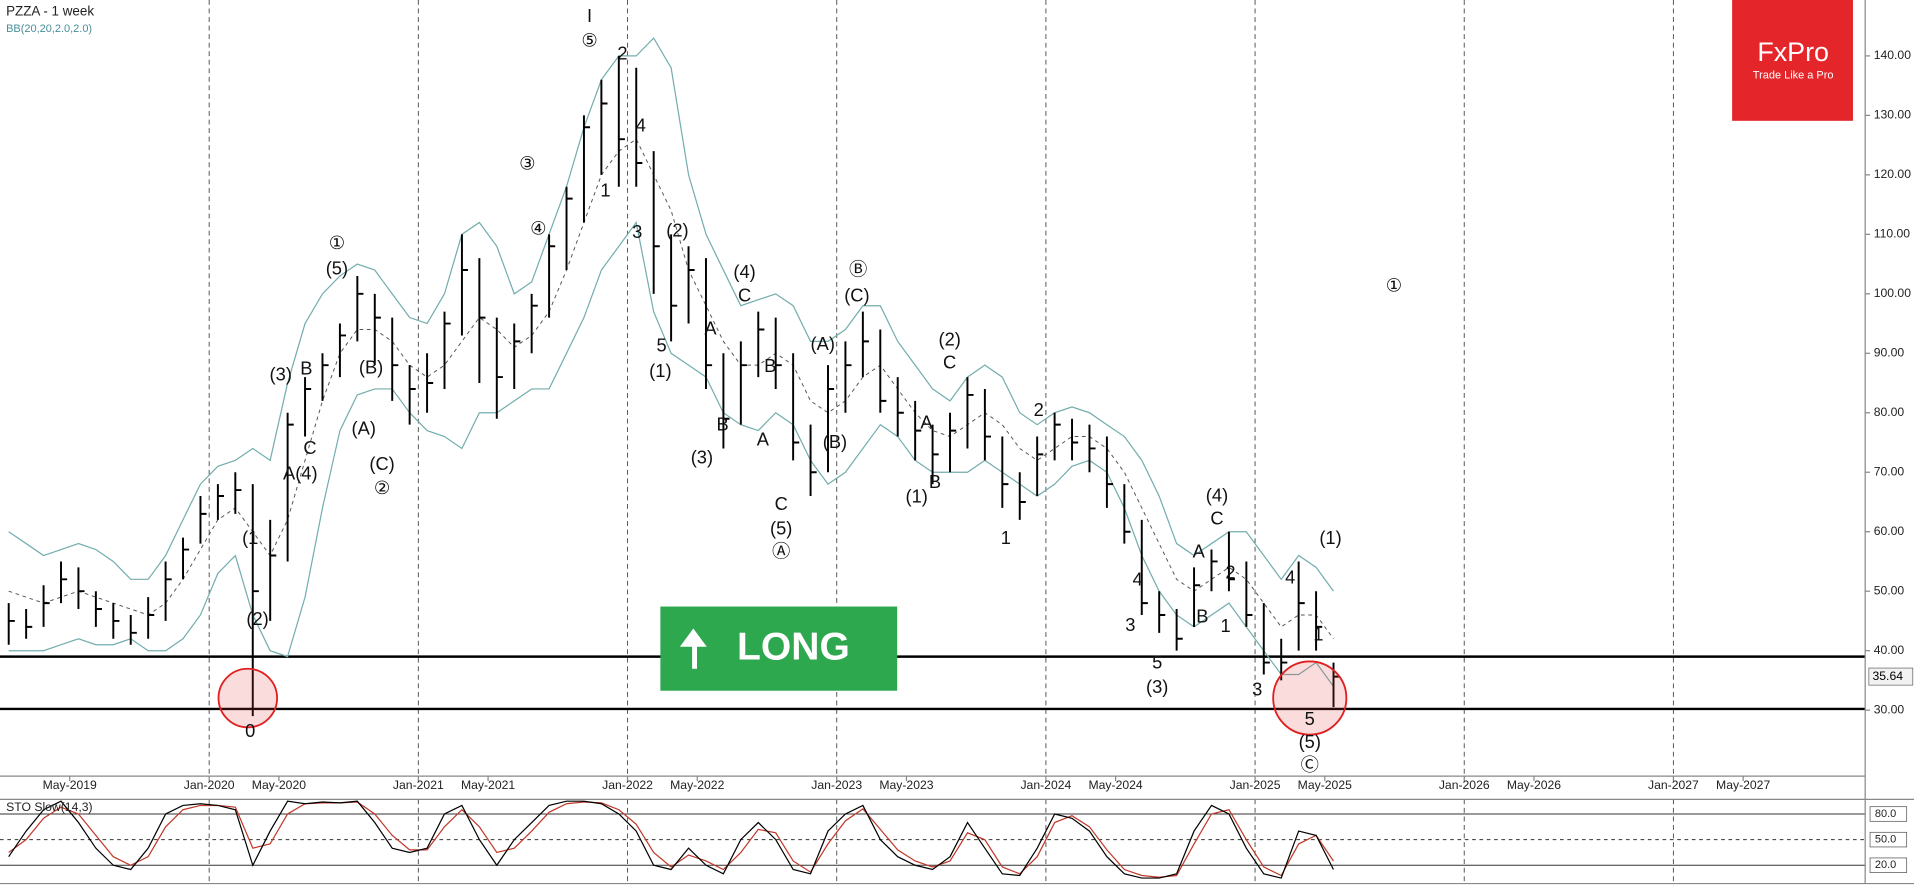 This screenshot has height=886, width=1914. What do you see at coordinates (381, 463) in the screenshot?
I see `wave-label: (C)` at bounding box center [381, 463].